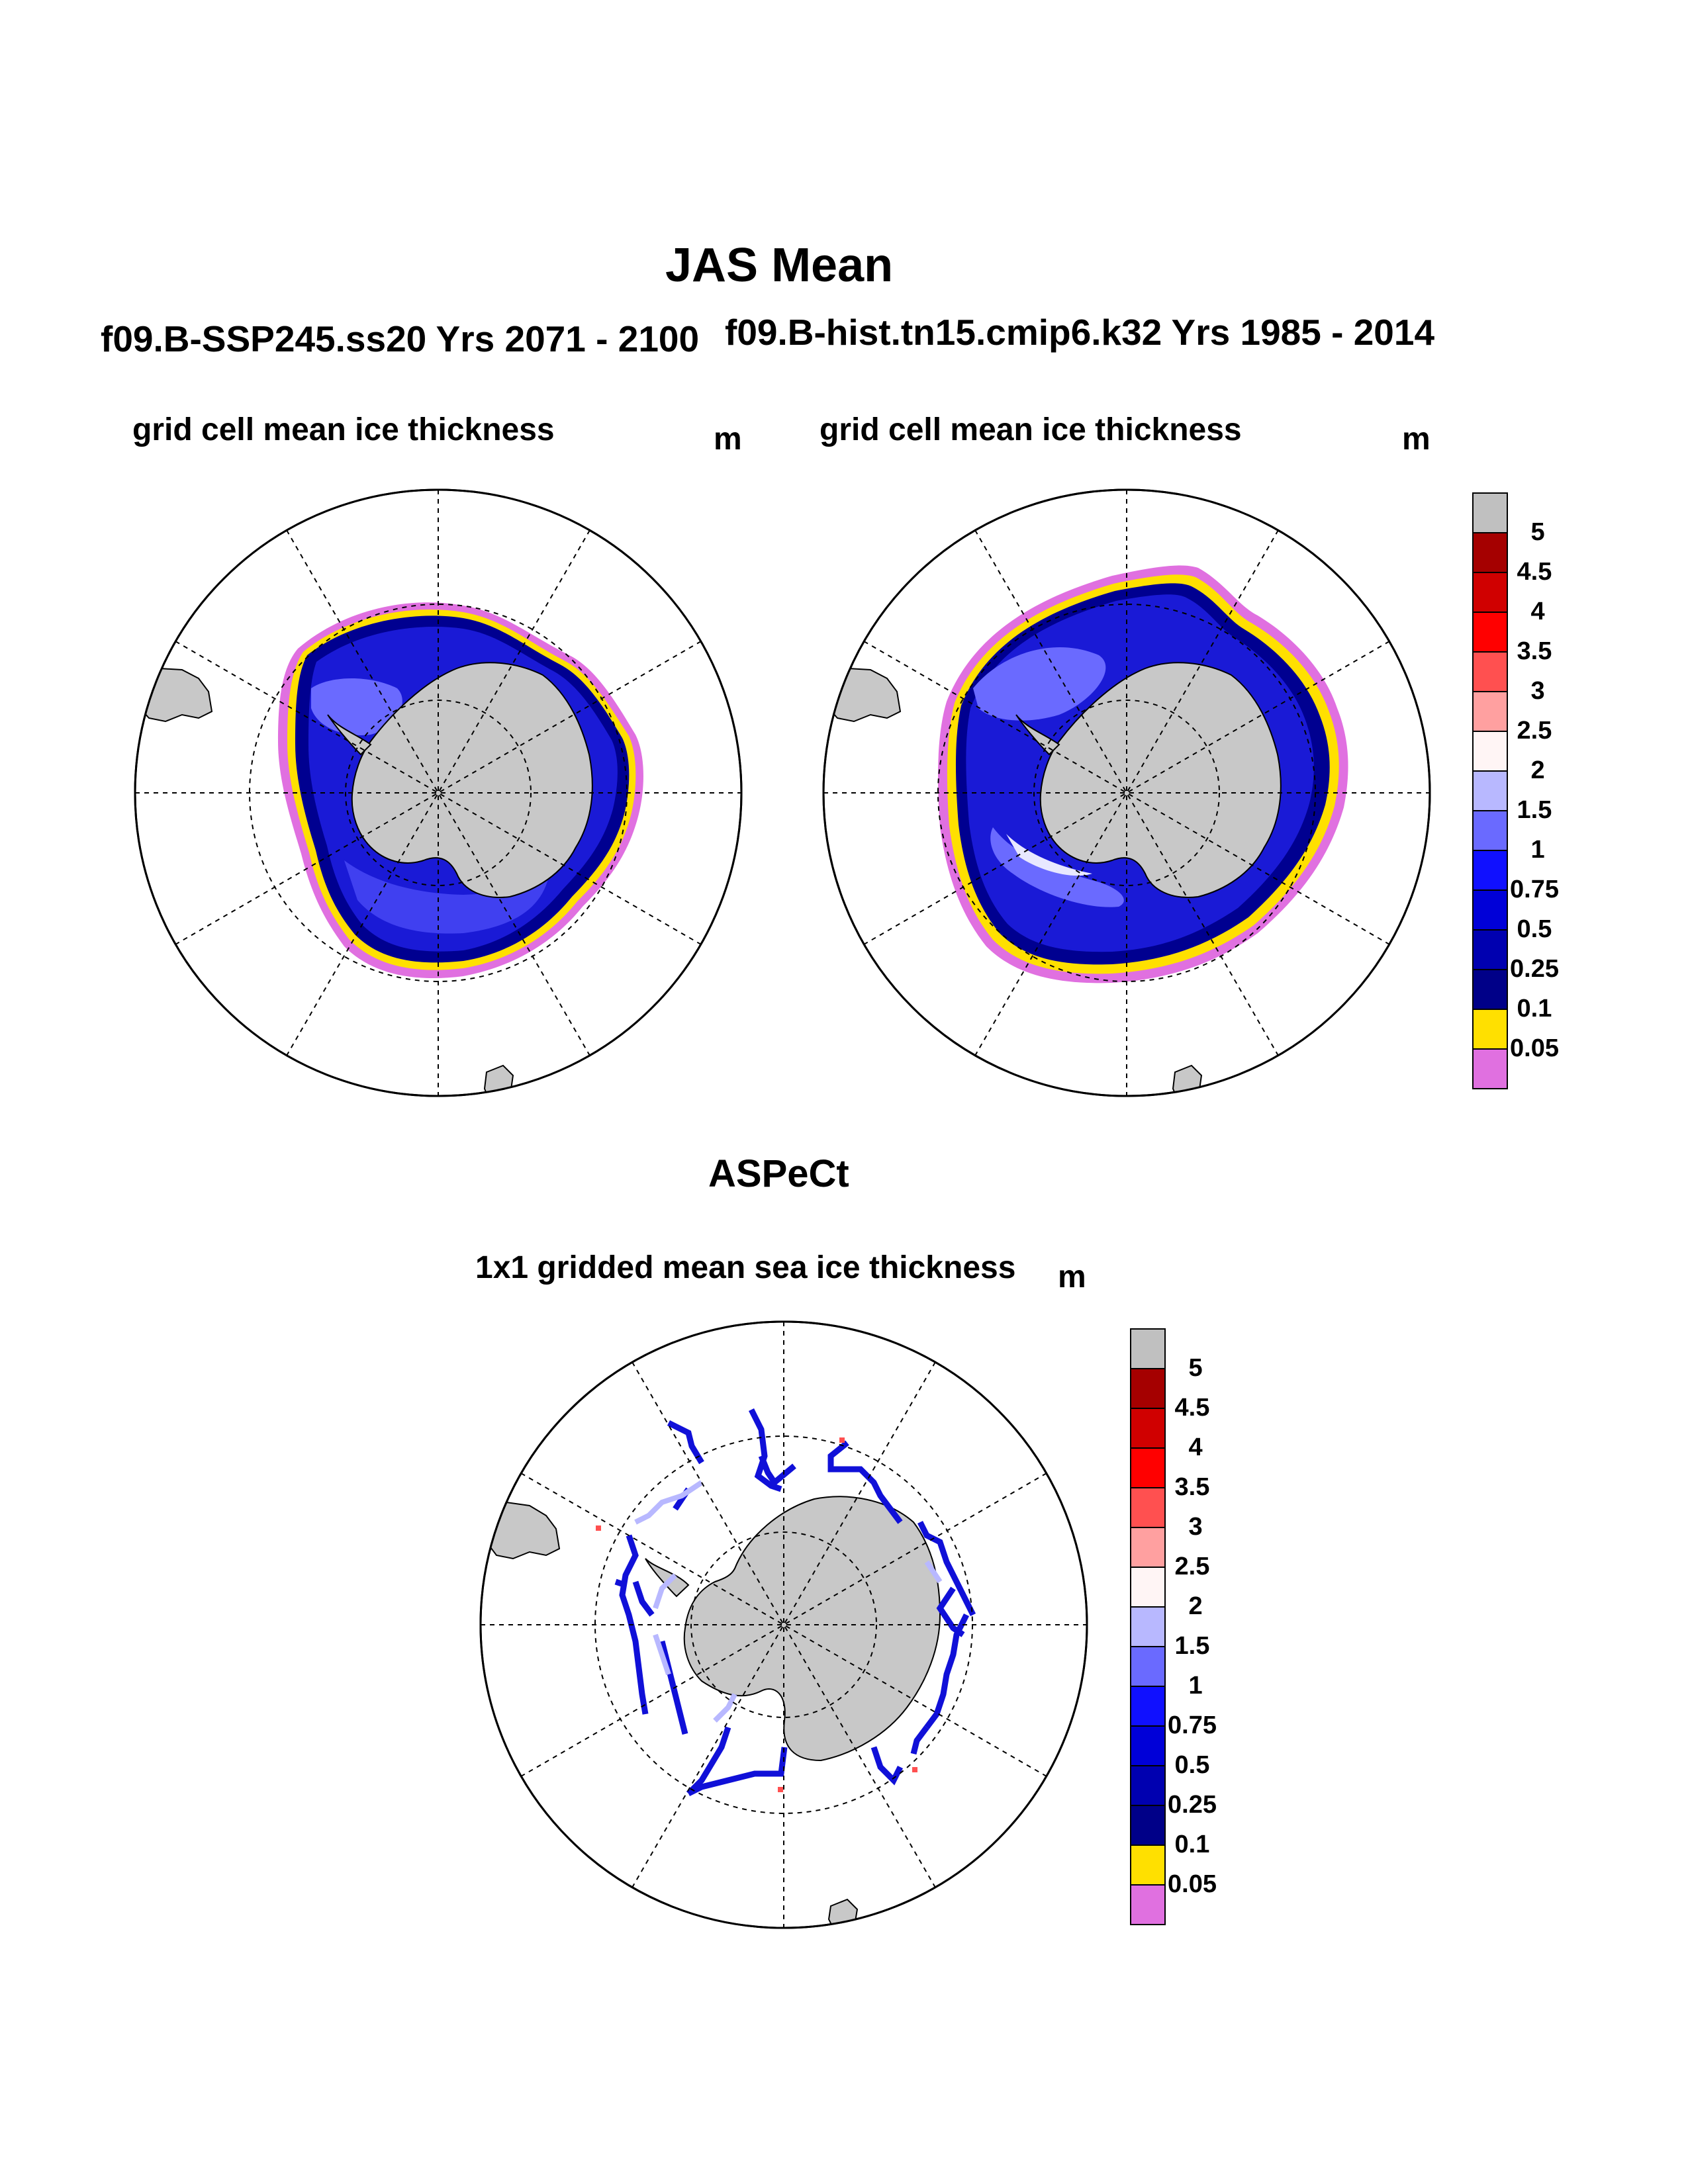 This screenshot has width=1688, height=2184. What do you see at coordinates (498, 1080) in the screenshot?
I see `africa-left` at bounding box center [498, 1080].